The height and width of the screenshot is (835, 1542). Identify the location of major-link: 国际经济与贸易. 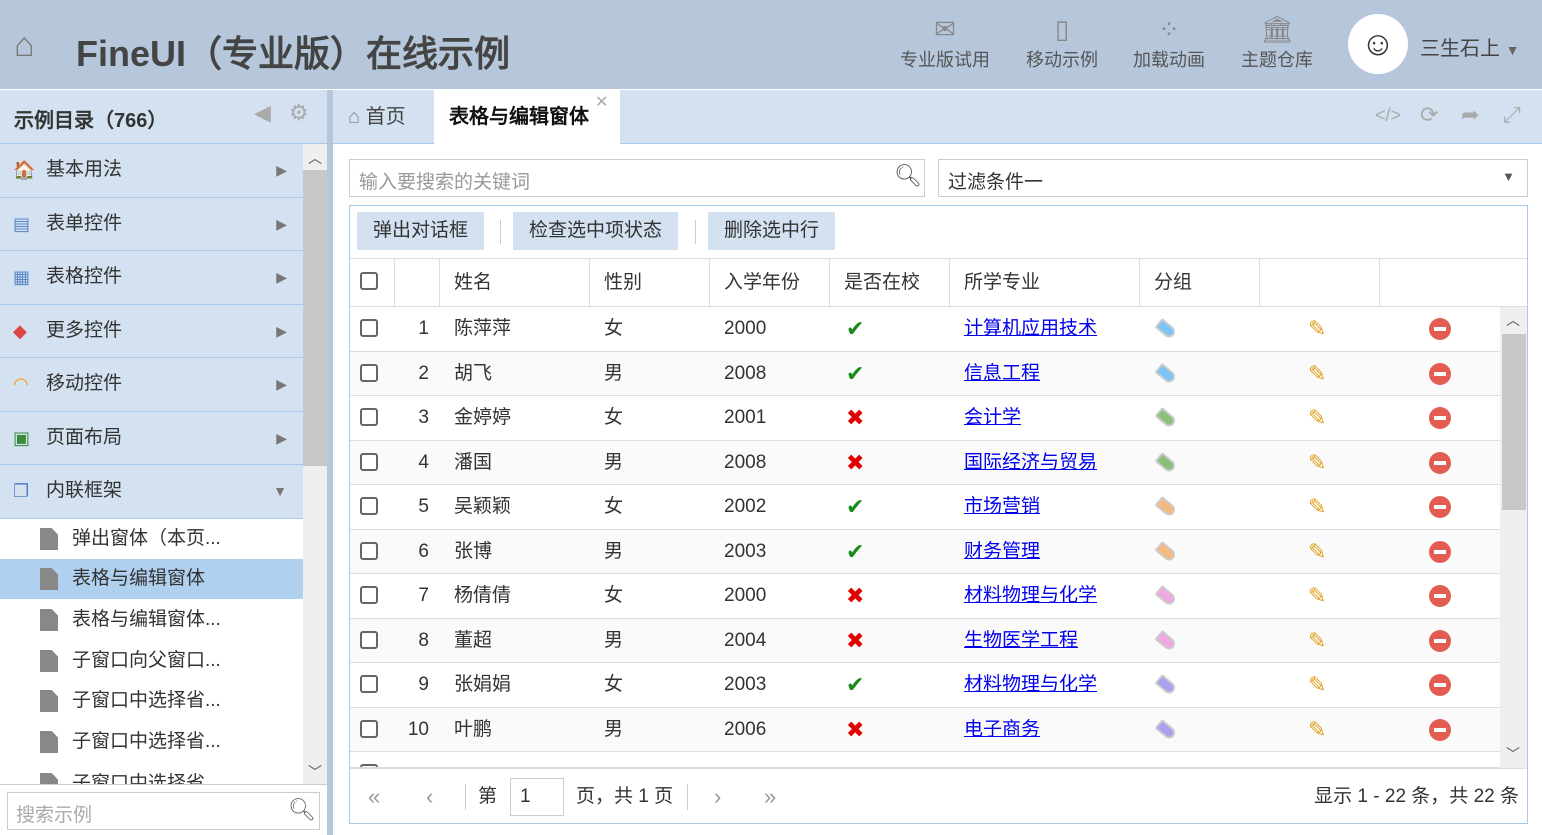
(1031, 462).